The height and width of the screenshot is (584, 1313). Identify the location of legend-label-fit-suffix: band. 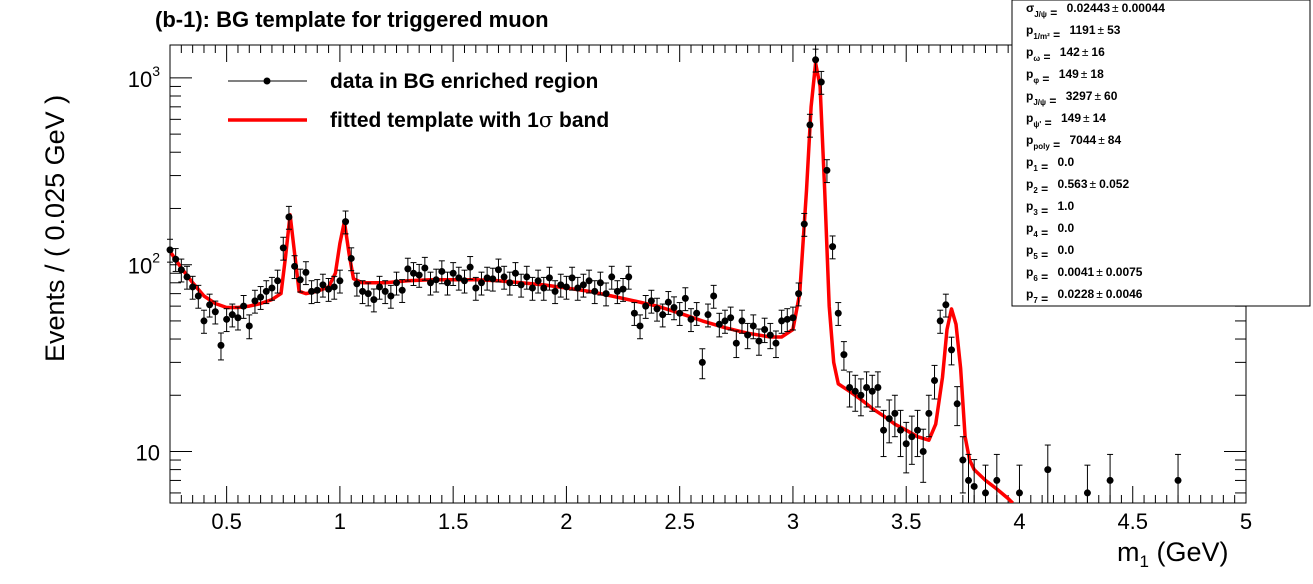
(581, 120).